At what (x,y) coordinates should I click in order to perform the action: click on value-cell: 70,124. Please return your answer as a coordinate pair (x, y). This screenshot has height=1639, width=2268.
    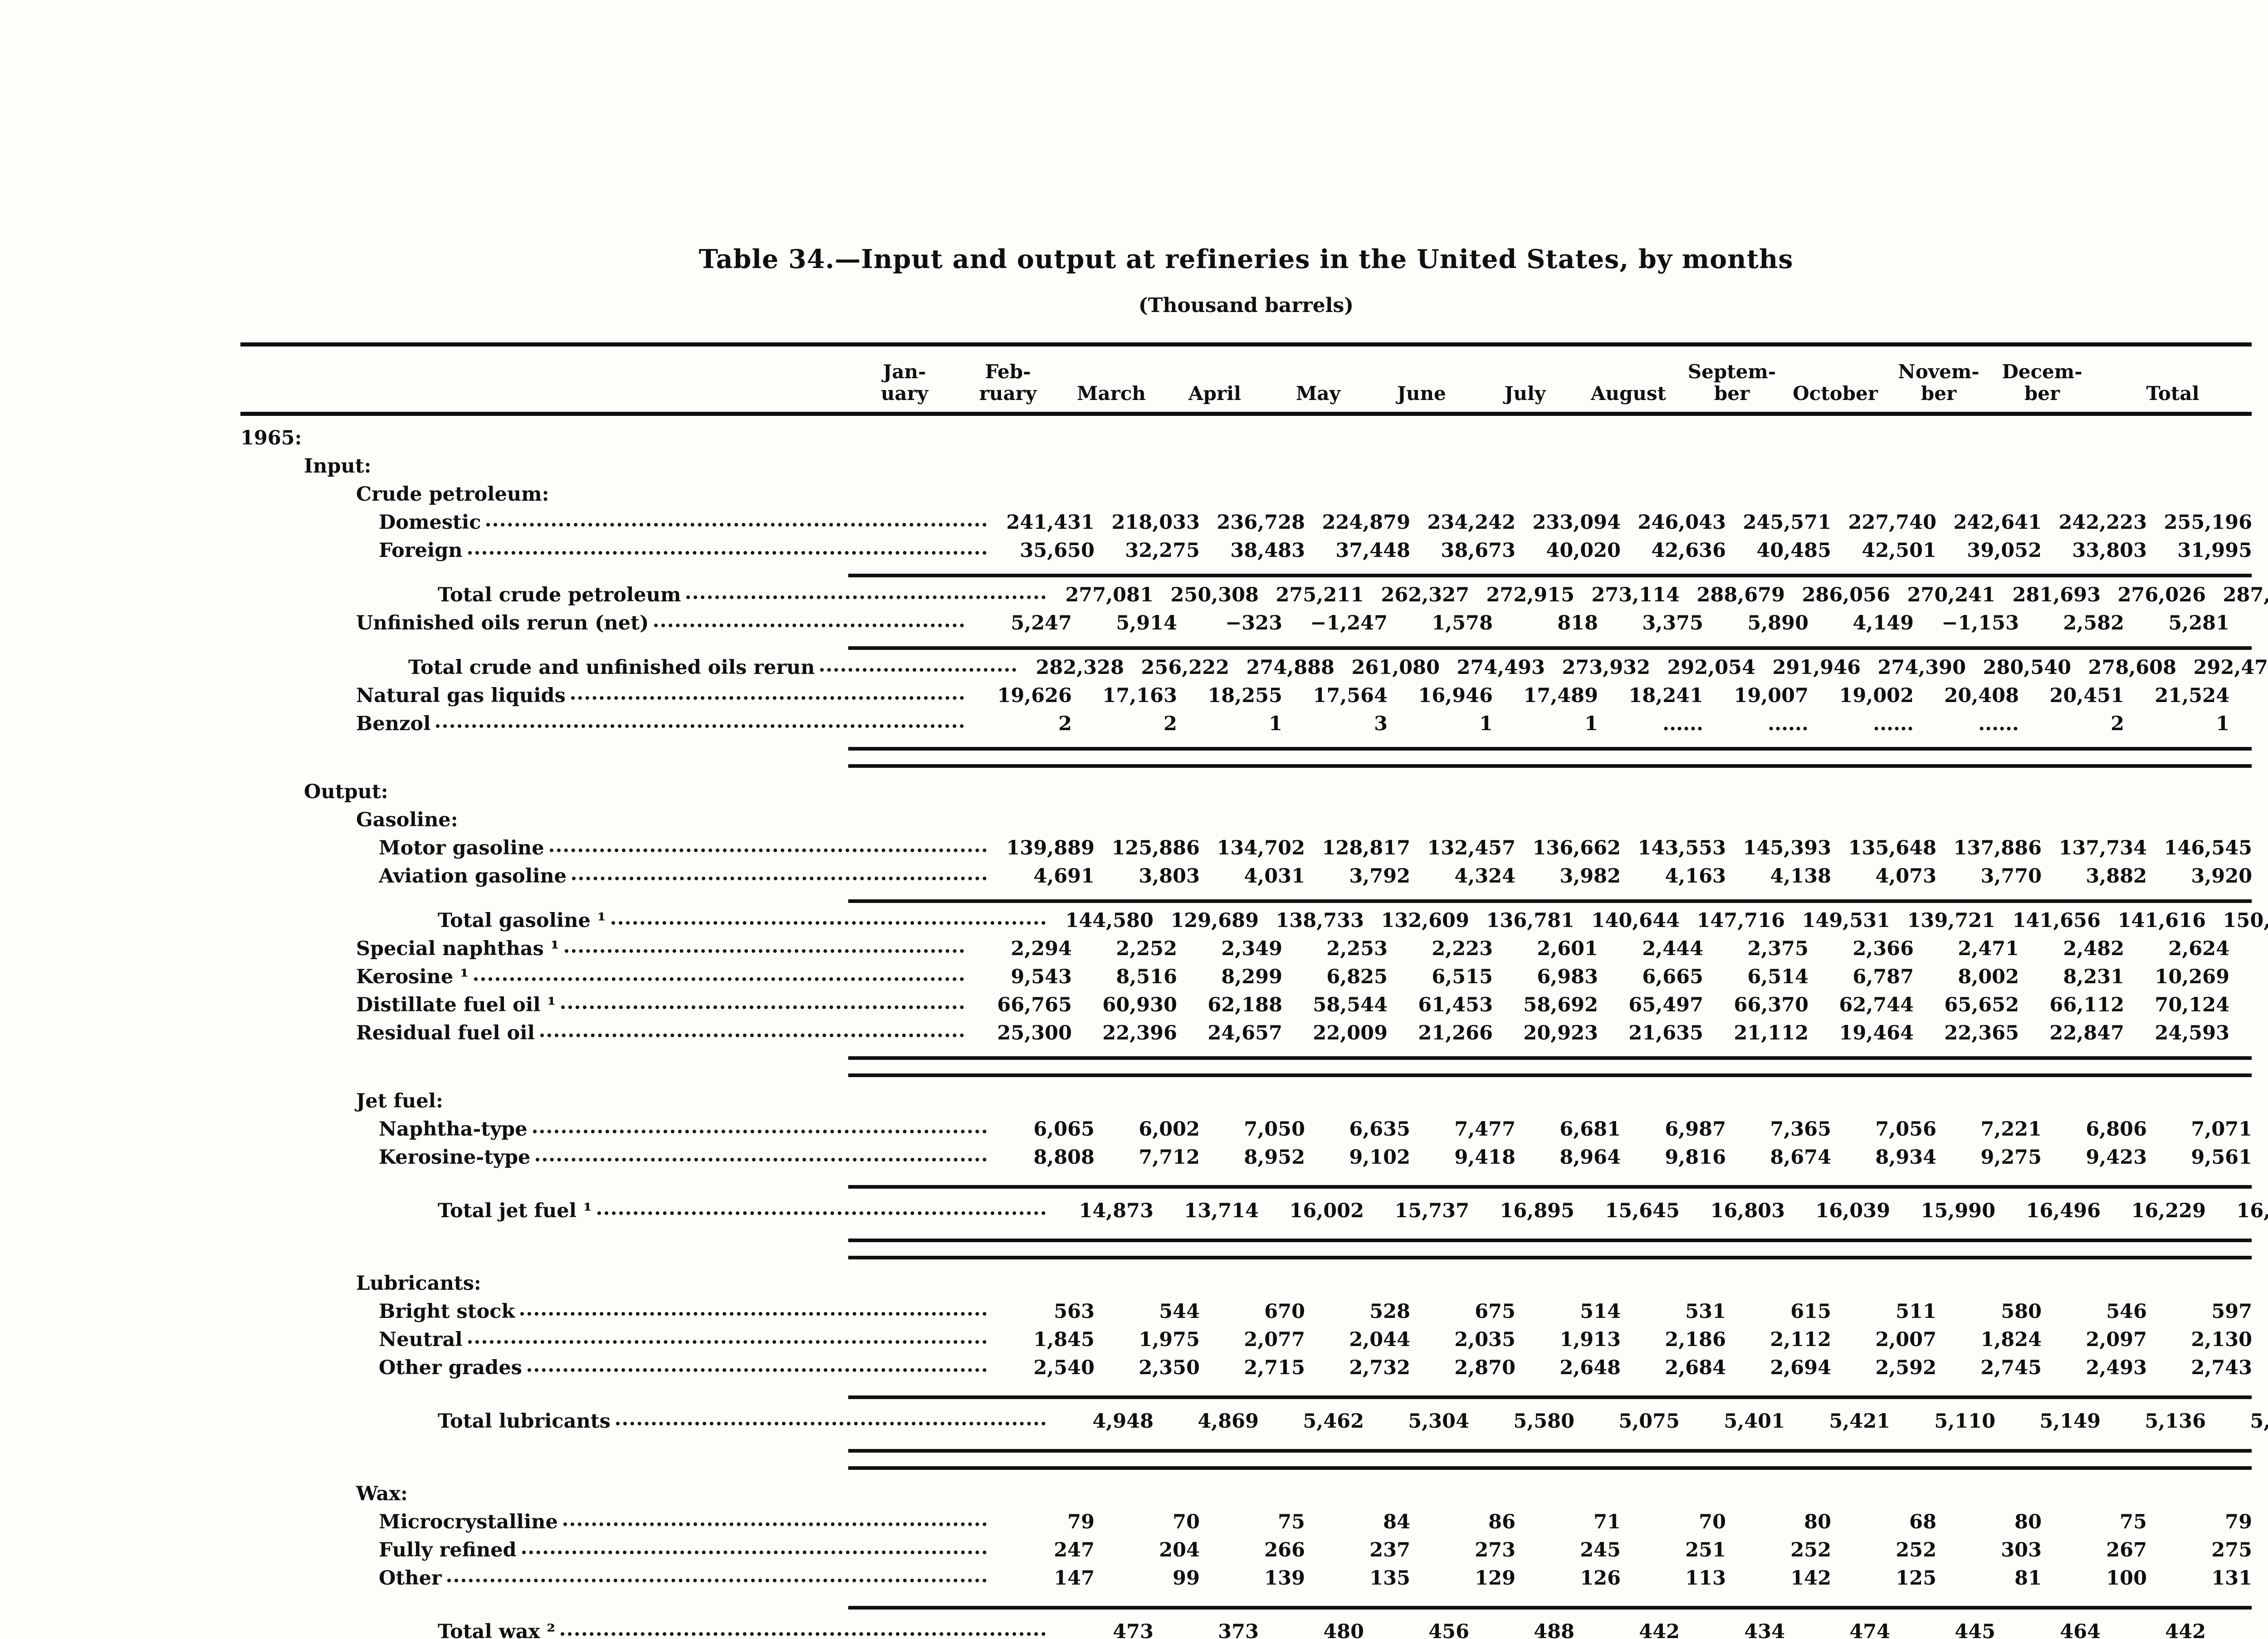
    Looking at the image, I should click on (2192, 1005).